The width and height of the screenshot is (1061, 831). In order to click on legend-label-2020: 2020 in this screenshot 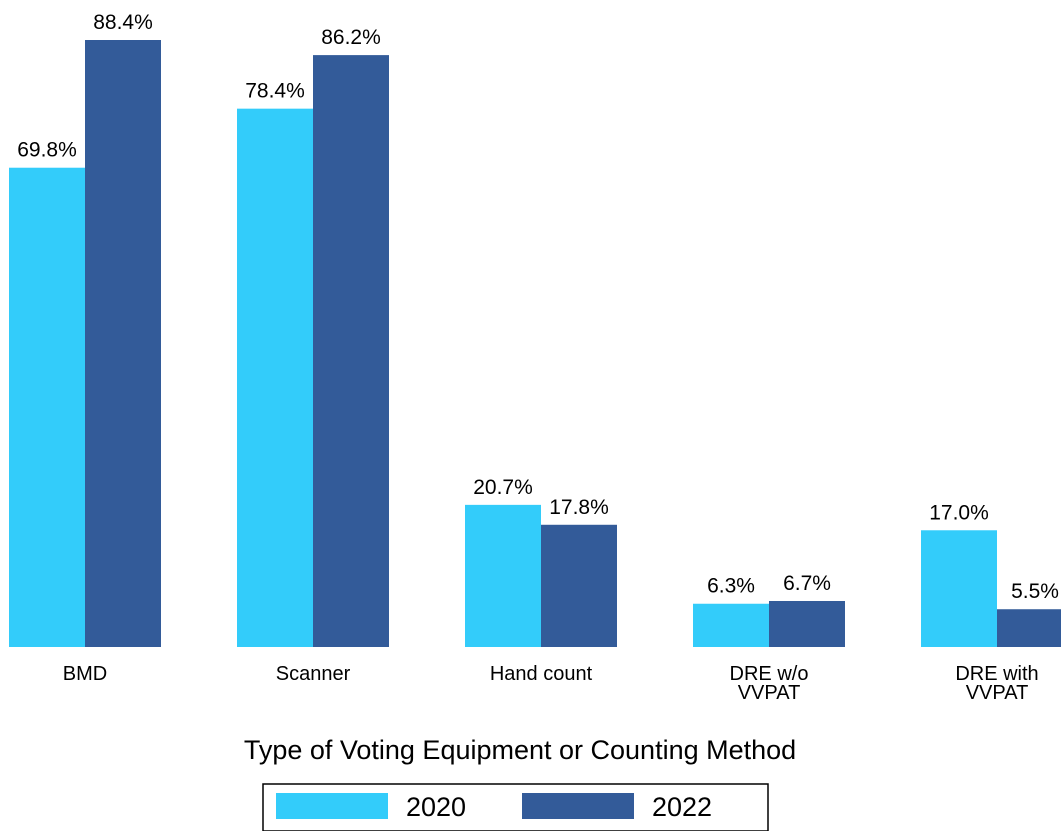, I will do `click(436, 807)`.